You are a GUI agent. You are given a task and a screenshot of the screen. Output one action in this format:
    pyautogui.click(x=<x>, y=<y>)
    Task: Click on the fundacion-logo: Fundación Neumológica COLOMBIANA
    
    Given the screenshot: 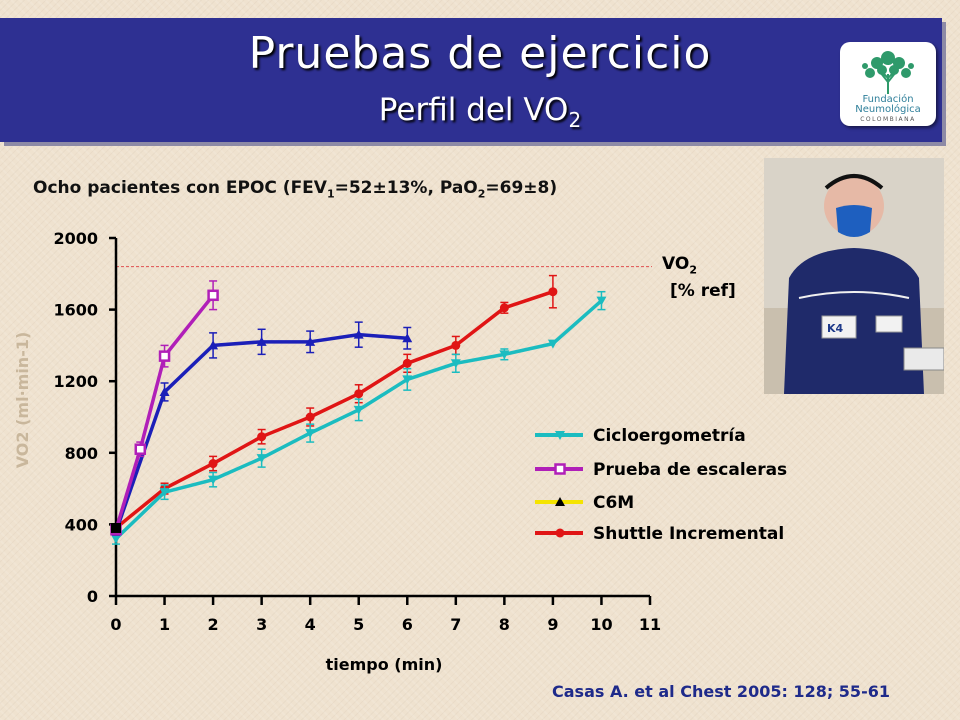 What is the action you would take?
    pyautogui.click(x=888, y=84)
    